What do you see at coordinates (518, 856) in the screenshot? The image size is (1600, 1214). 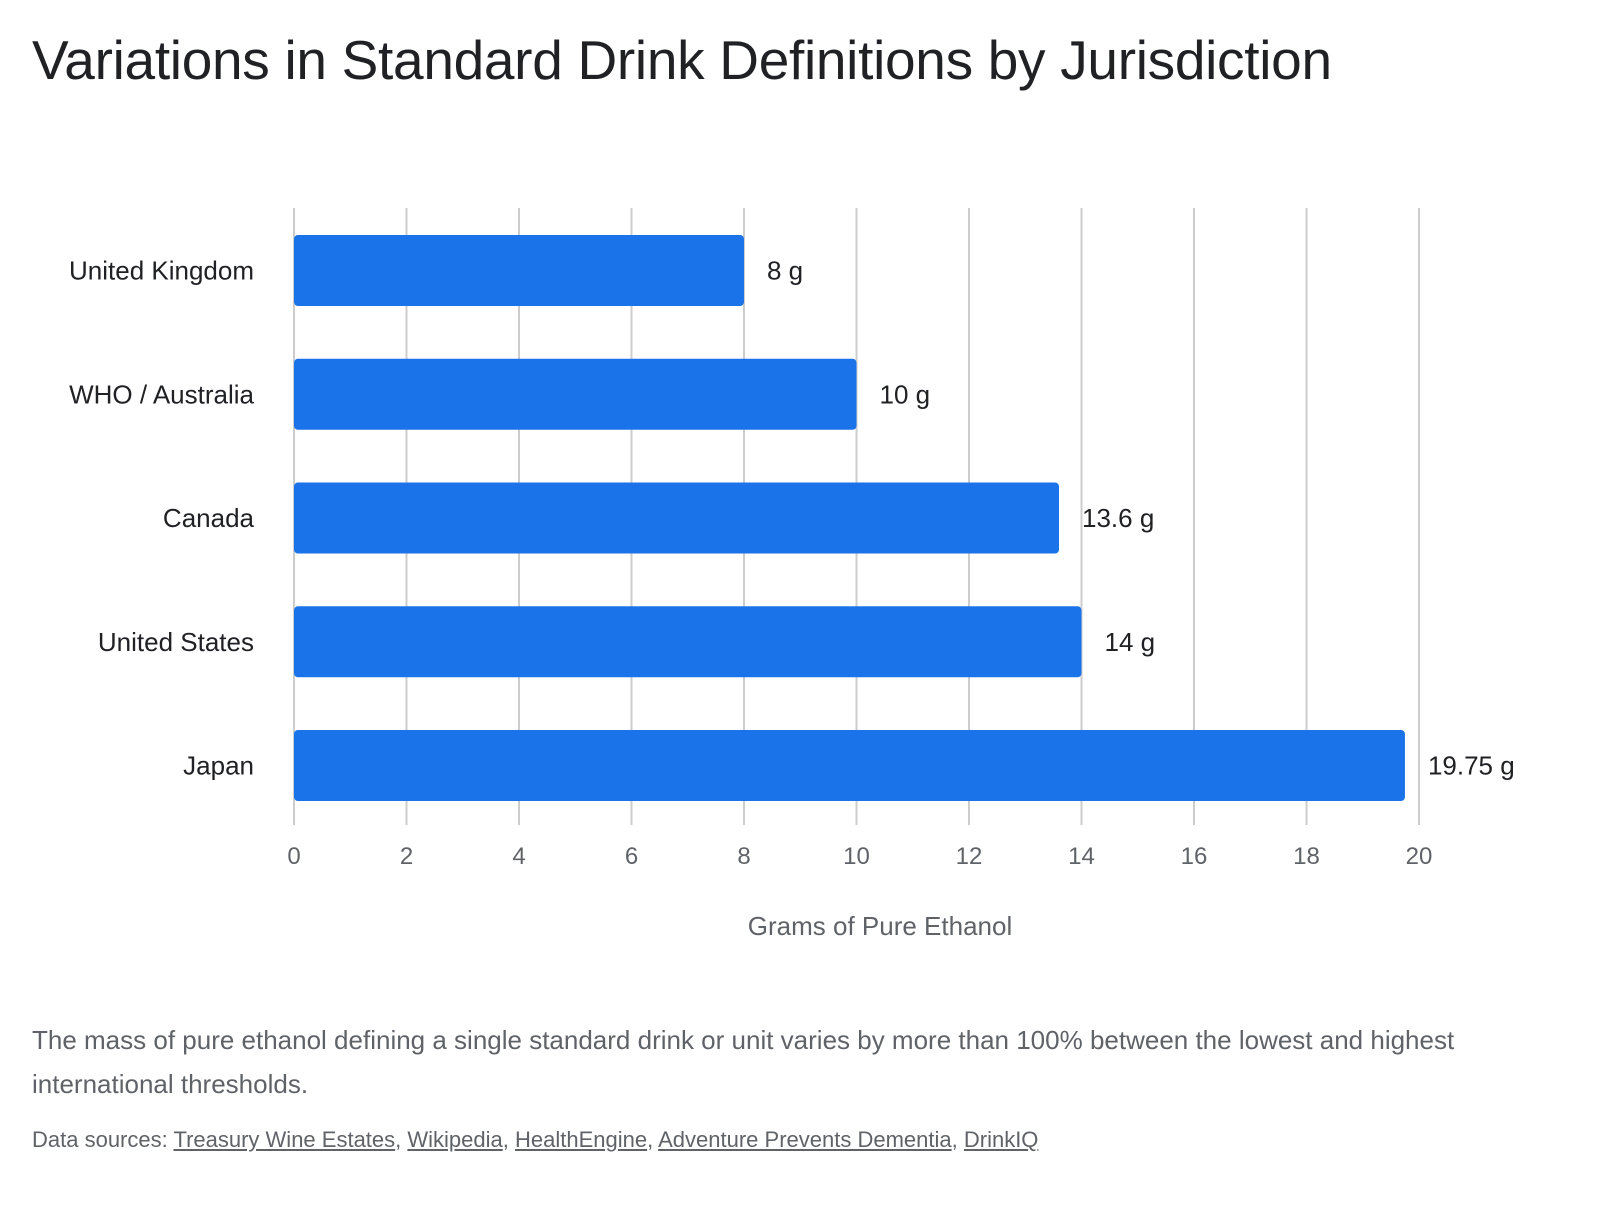 I see `x-tick-label: 4` at bounding box center [518, 856].